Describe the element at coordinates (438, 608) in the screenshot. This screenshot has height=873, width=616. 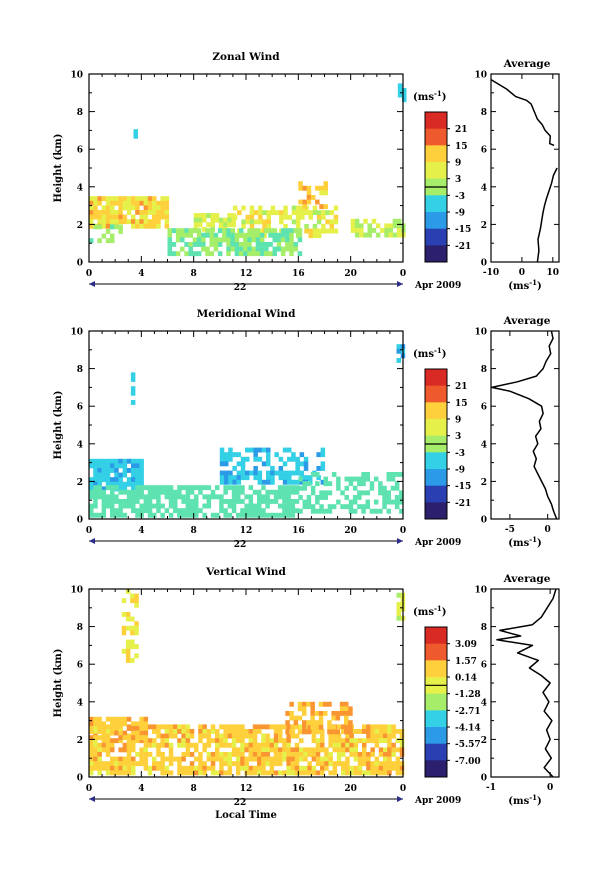
I see `colorbar-unit-sup: -1` at that location.